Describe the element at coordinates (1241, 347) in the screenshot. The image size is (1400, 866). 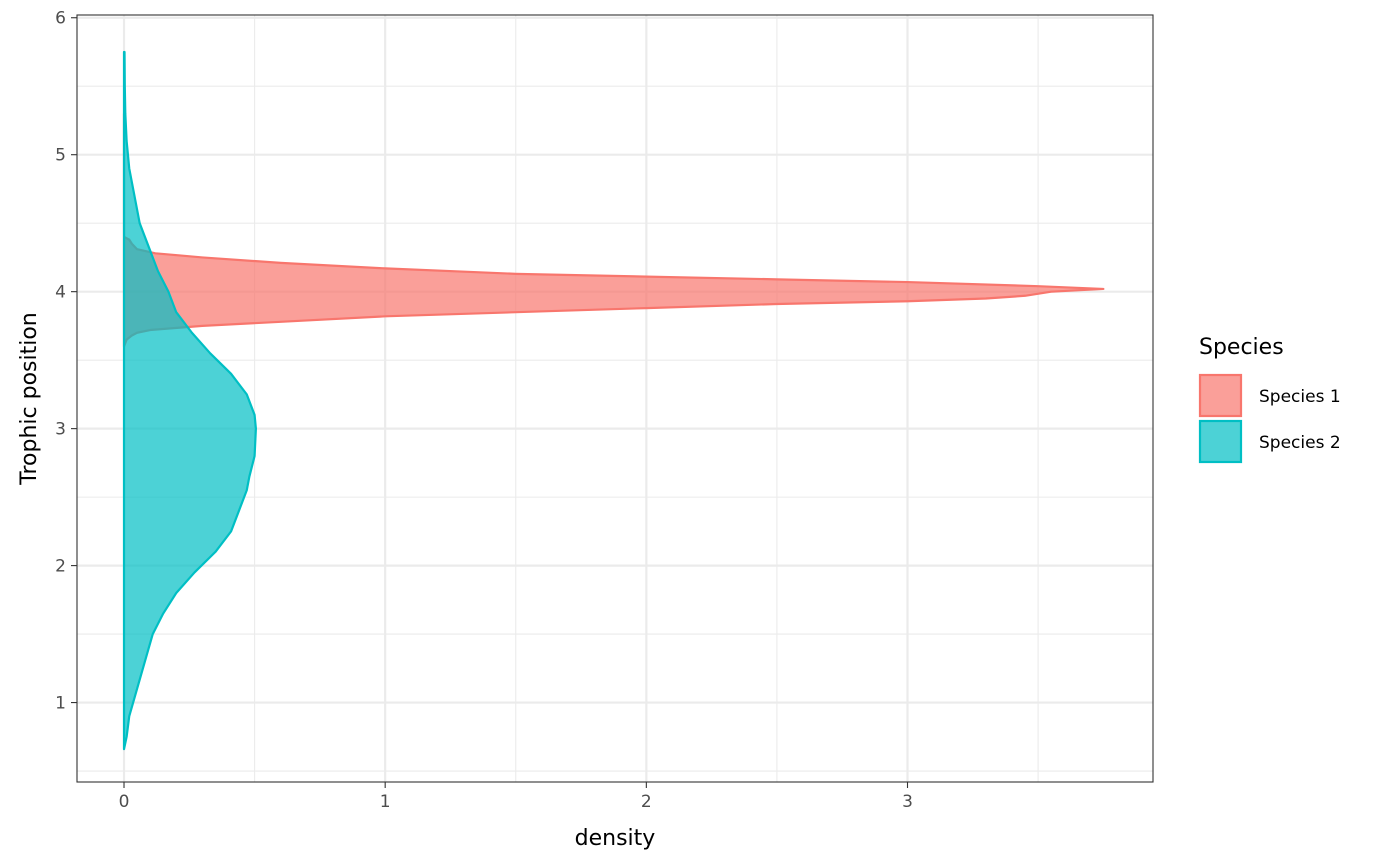
I see `legend-title: Species` at that location.